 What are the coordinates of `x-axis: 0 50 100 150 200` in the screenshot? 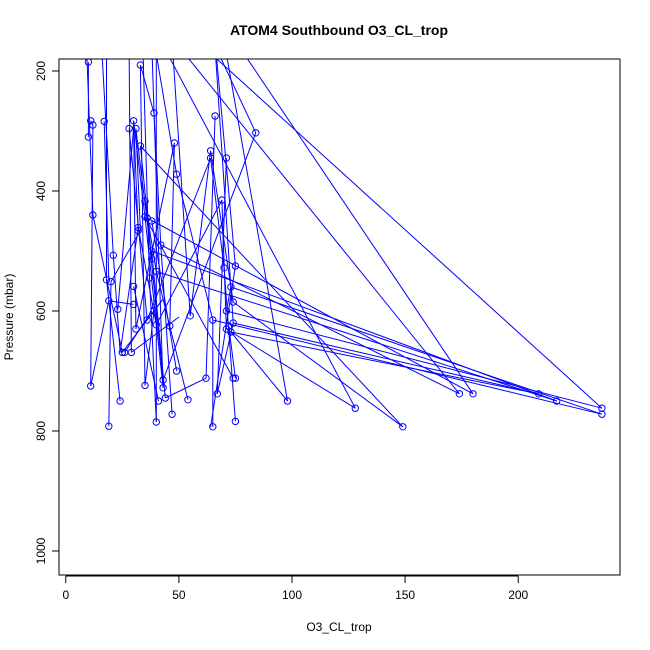 It's located at (295, 588).